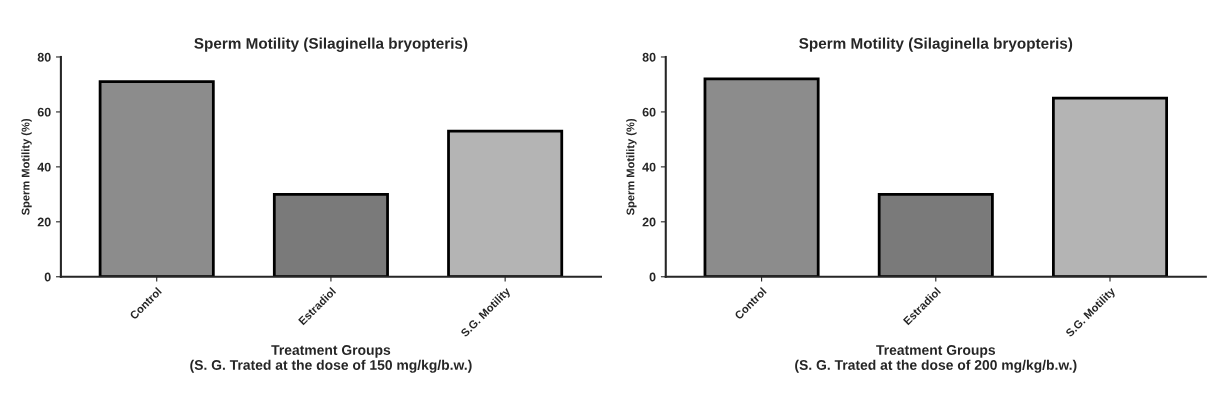  What do you see at coordinates (331, 359) in the screenshot?
I see `x-axis-title: Treatment Groups (S. G. Trated at the dose of 150 mg/kg/b.w.)` at bounding box center [331, 359].